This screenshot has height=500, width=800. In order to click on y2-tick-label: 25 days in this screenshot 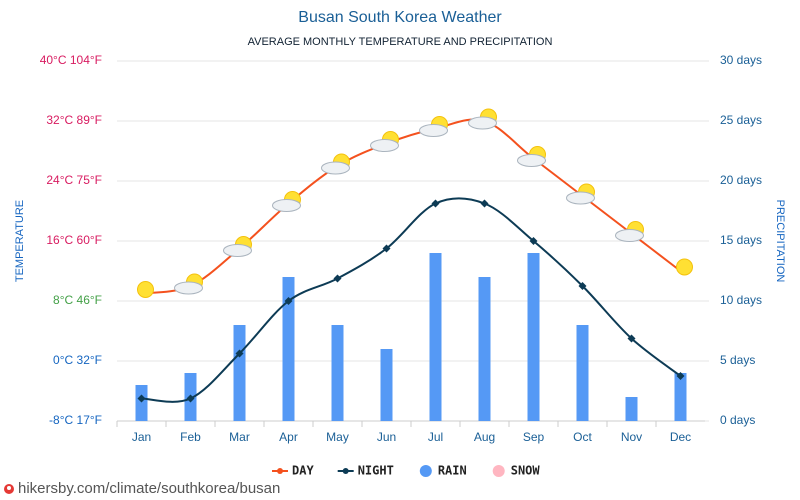, I will do `click(741, 120)`.